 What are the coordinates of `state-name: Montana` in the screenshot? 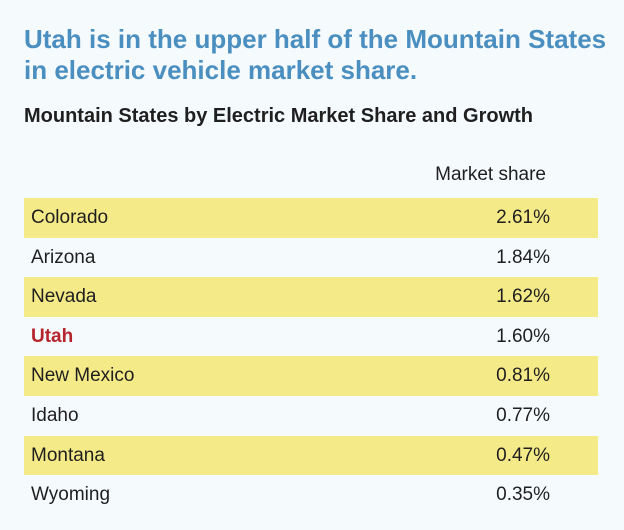 It's located at (68, 455).